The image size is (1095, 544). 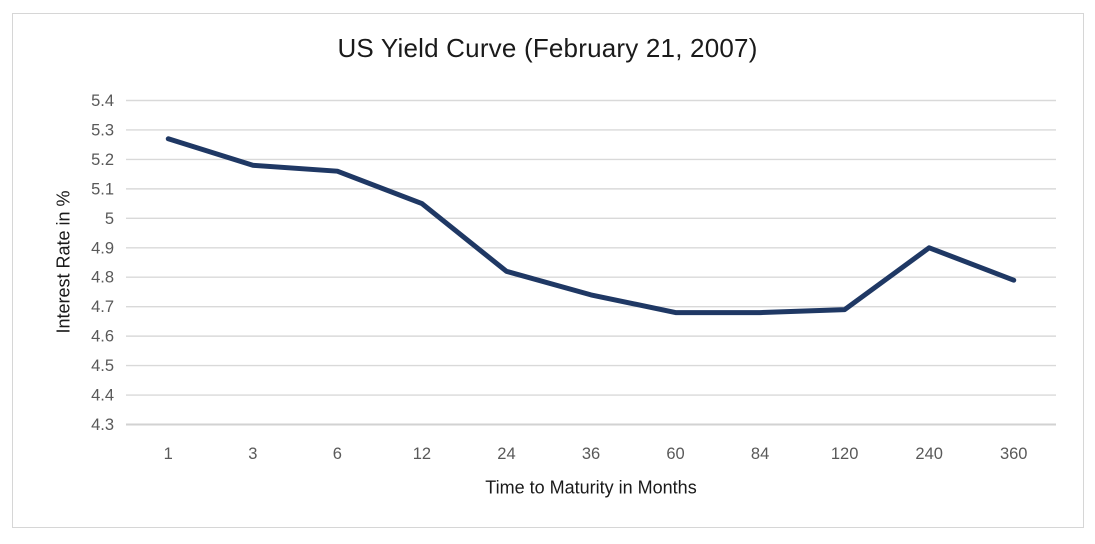 What do you see at coordinates (845, 454) in the screenshot?
I see `x-tick-label: 120` at bounding box center [845, 454].